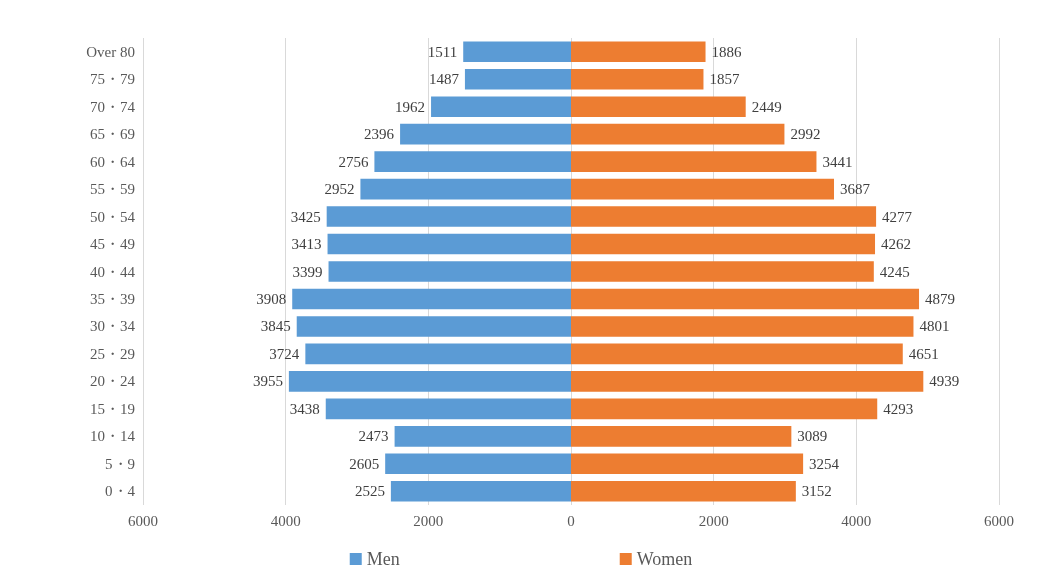  Describe the element at coordinates (112, 134) in the screenshot. I see `y-tick-label: 65・69` at that location.